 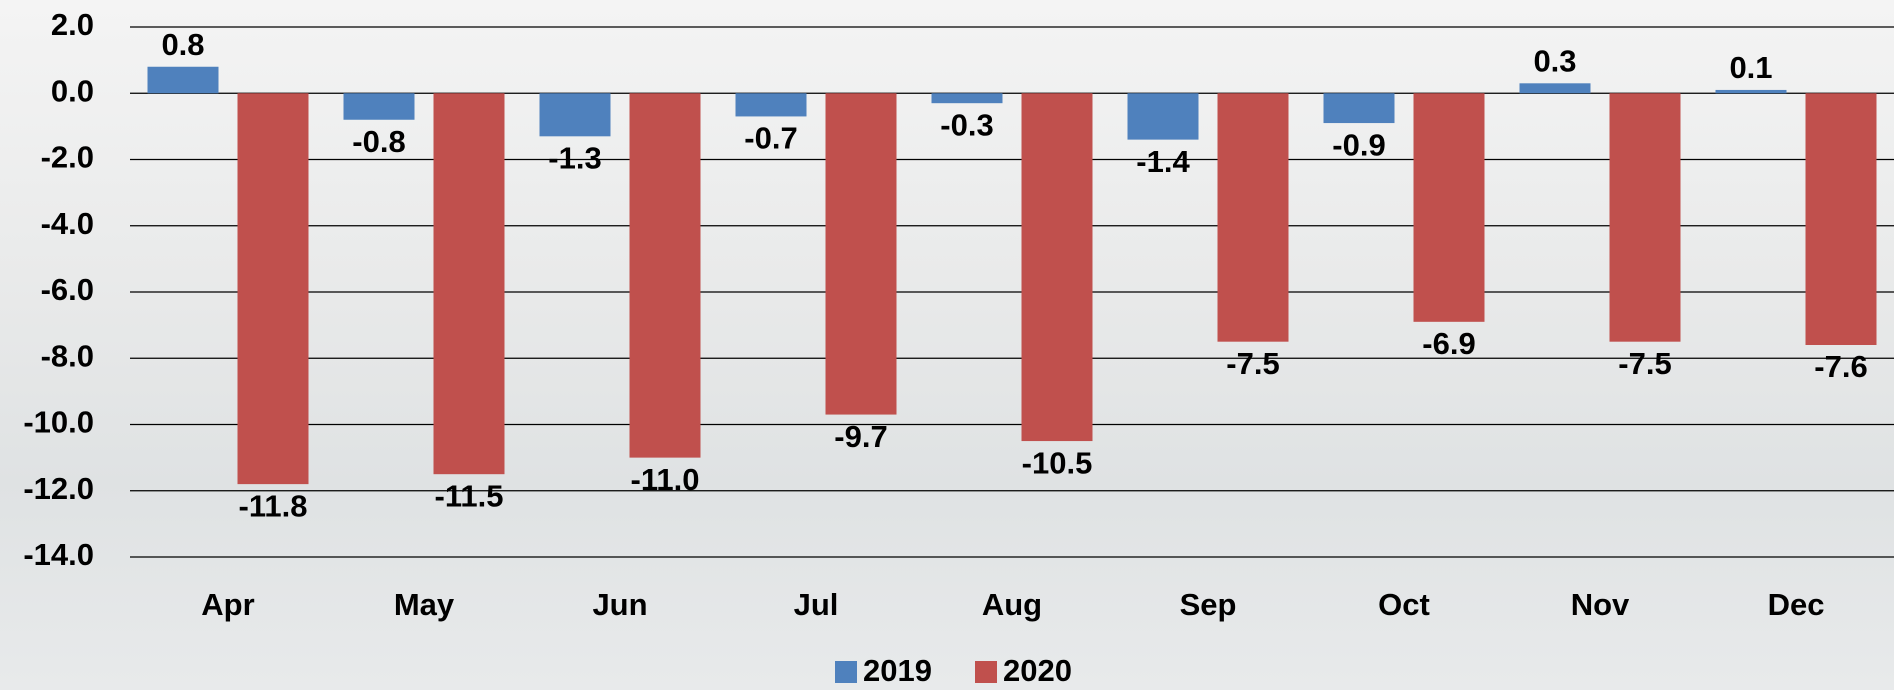 I want to click on x-tick-label: Sep, so click(x=1208, y=604).